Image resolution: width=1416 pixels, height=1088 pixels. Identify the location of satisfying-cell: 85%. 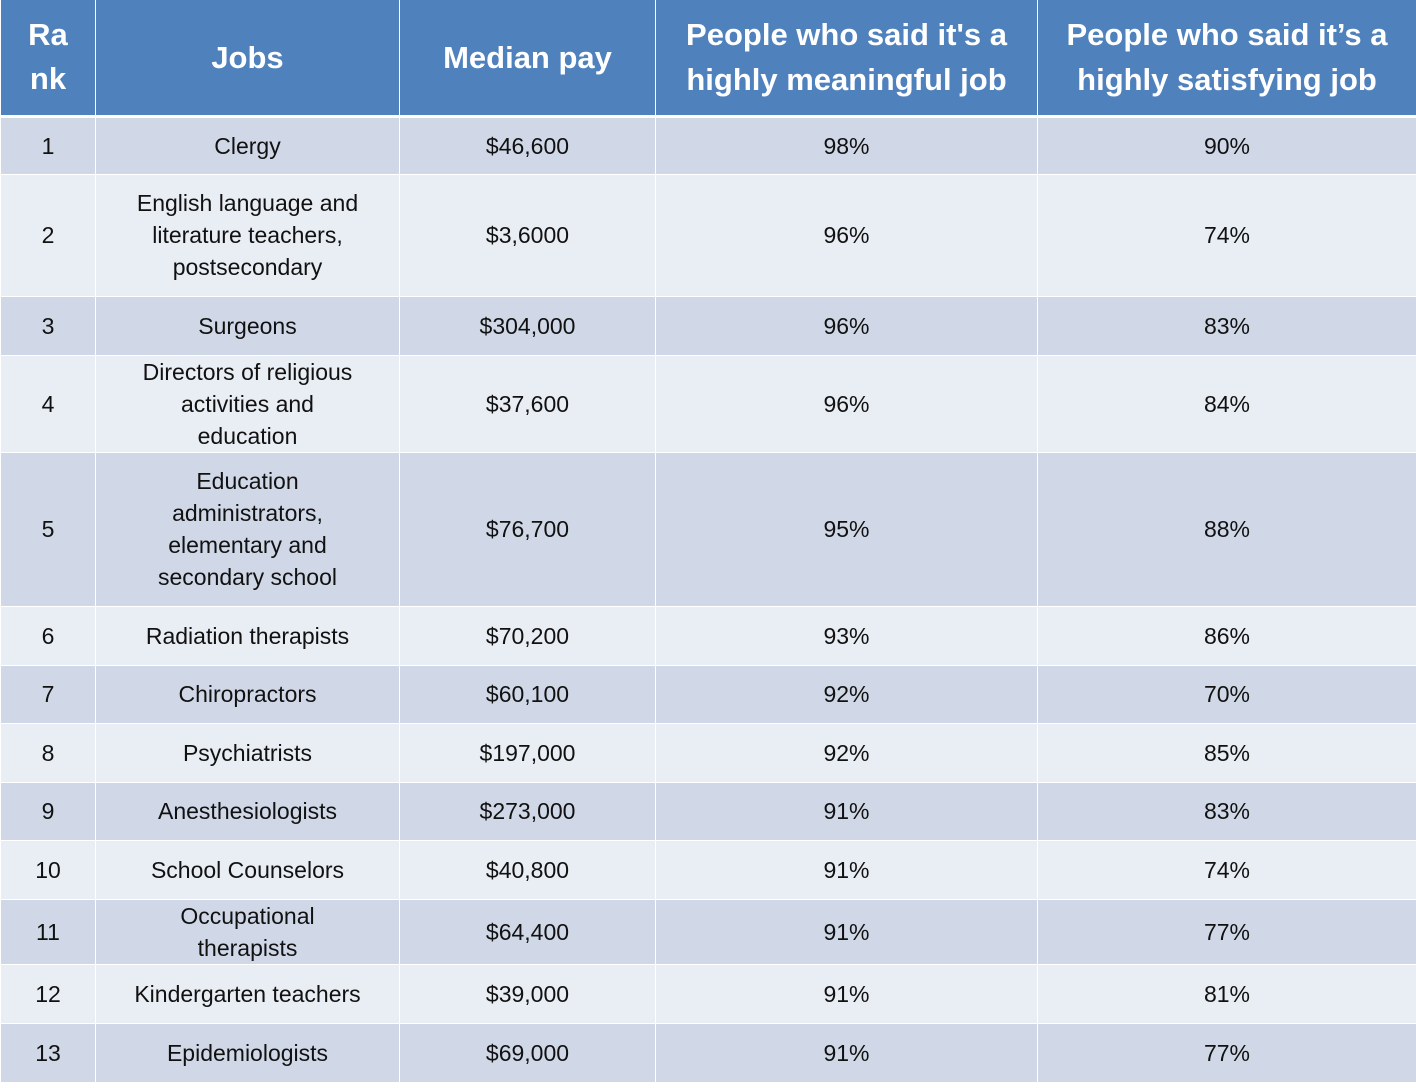
(1226, 752).